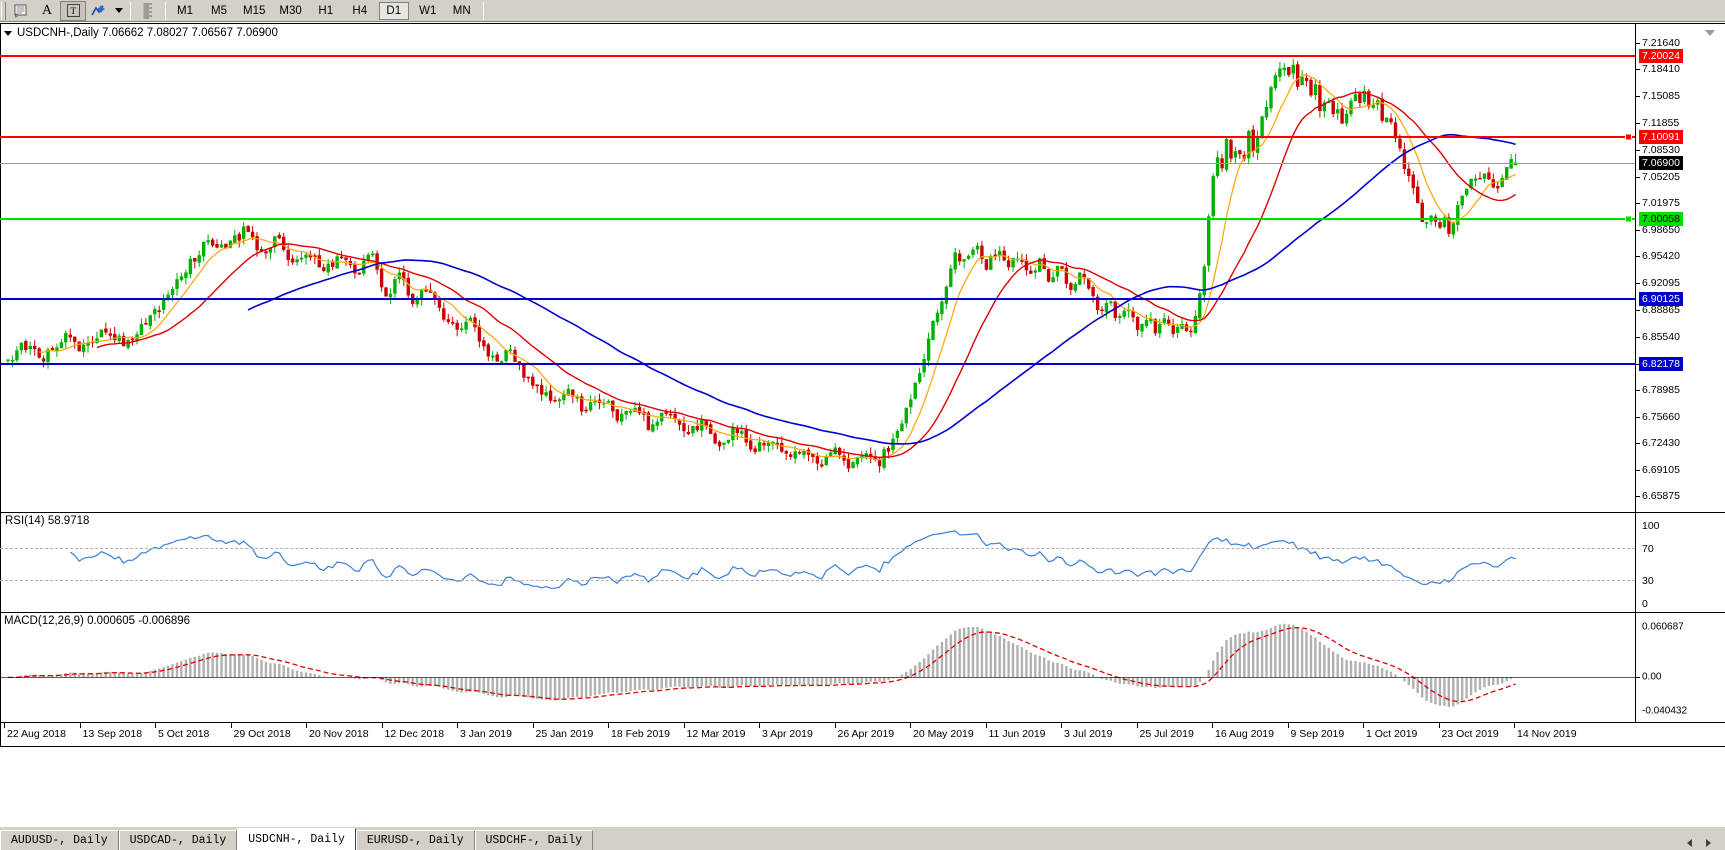  I want to click on rsi-tick-70: 70, so click(1648, 549).